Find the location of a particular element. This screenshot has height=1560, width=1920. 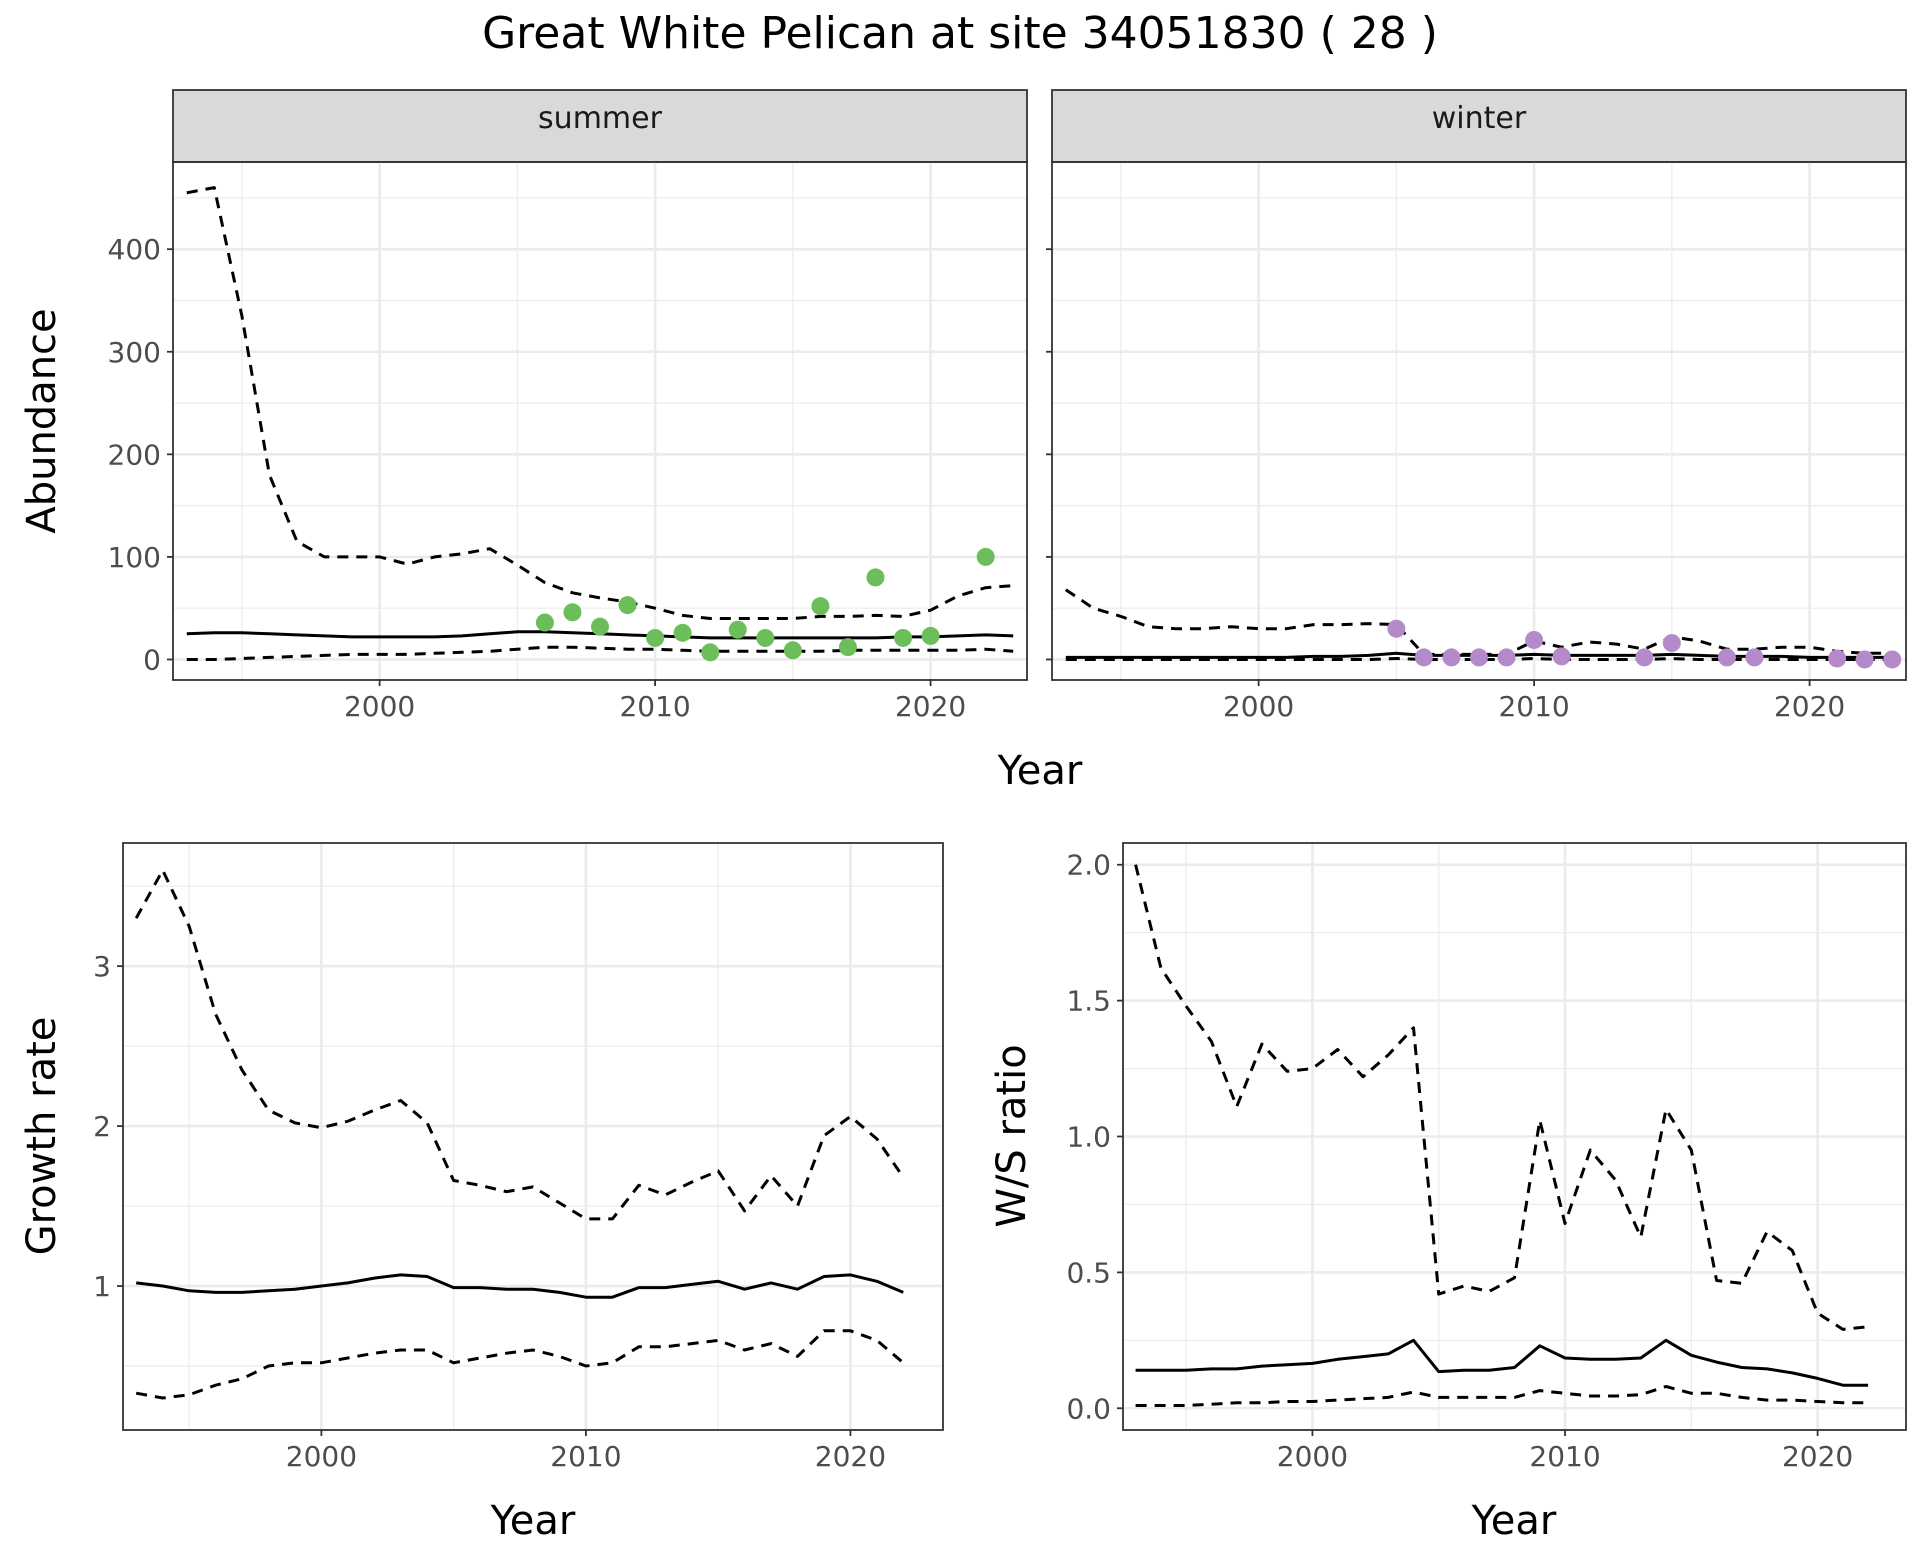

y-tick-label: 400 is located at coordinates (134, 249).